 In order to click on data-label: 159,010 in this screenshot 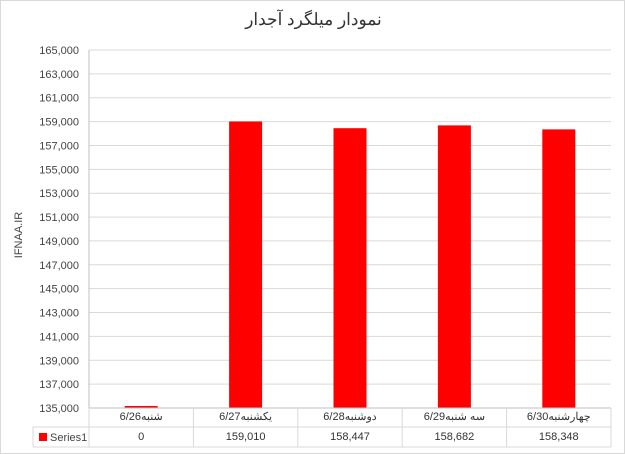, I will do `click(245, 437)`.